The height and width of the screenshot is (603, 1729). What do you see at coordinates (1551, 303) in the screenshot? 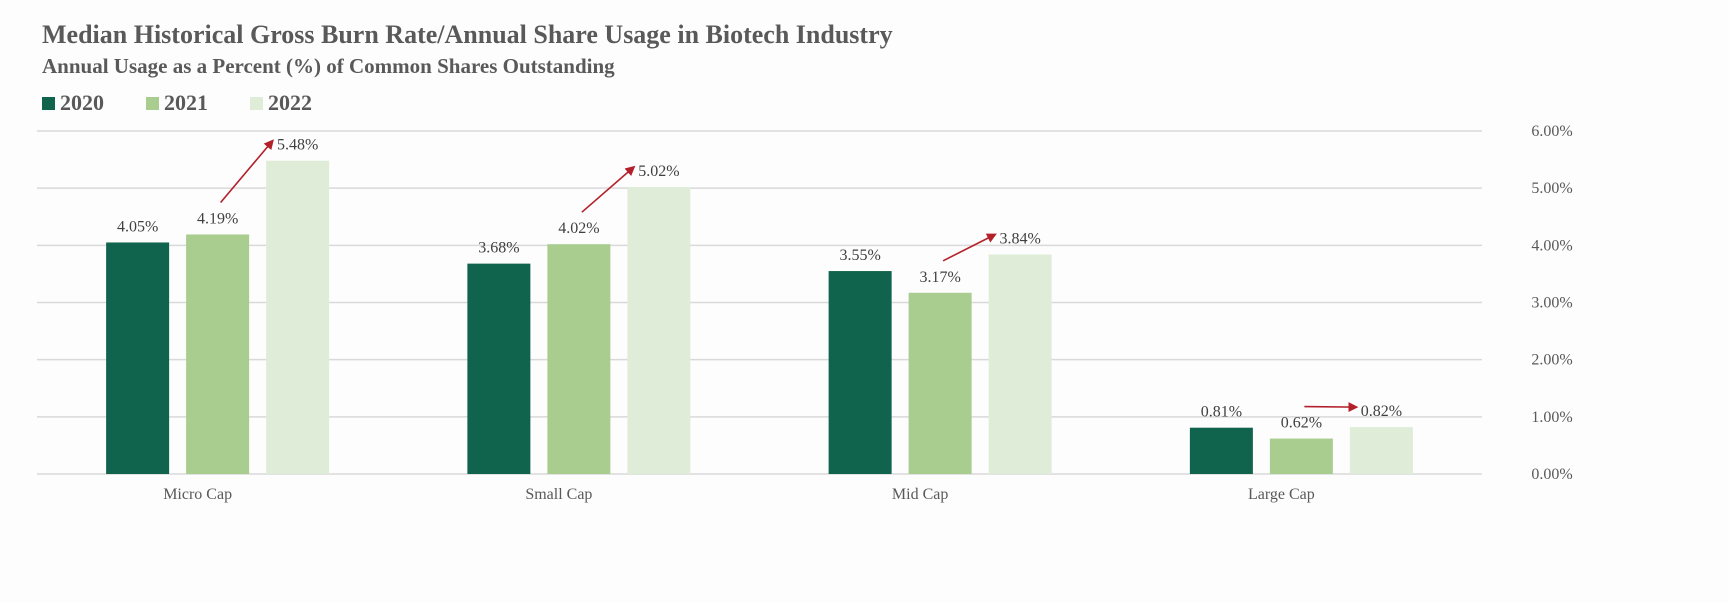
I see `y-tick-label: 3.00%` at bounding box center [1551, 303].